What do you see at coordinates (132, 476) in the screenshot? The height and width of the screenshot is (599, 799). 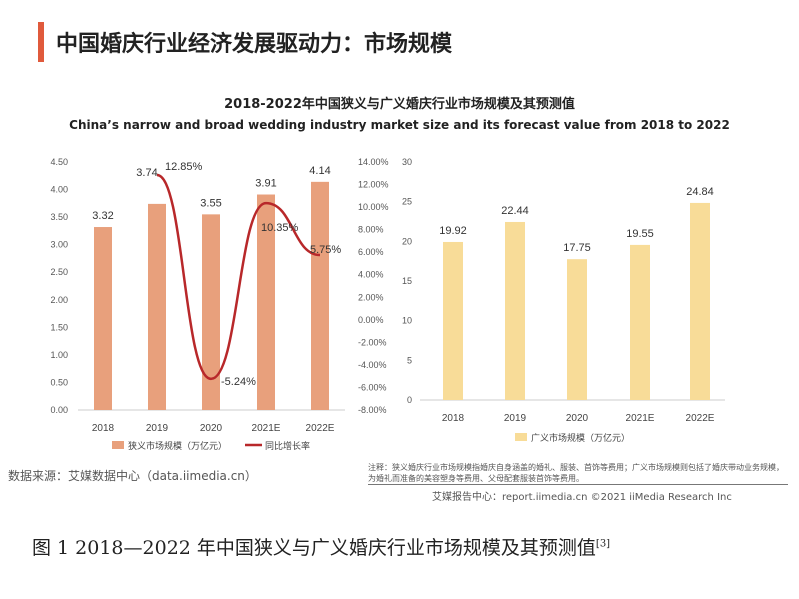 I see `source: 数据来源：艾媒数据中心（data.iimedia.cn）` at bounding box center [132, 476].